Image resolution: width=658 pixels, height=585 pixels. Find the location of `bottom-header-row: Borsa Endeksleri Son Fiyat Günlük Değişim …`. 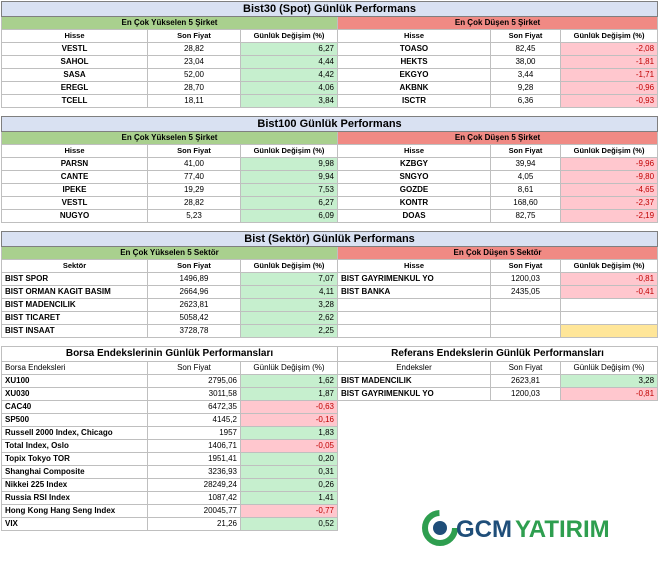

bottom-header-row: Borsa Endeksleri Son Fiyat Günlük Değişim … is located at coordinates (329, 368).